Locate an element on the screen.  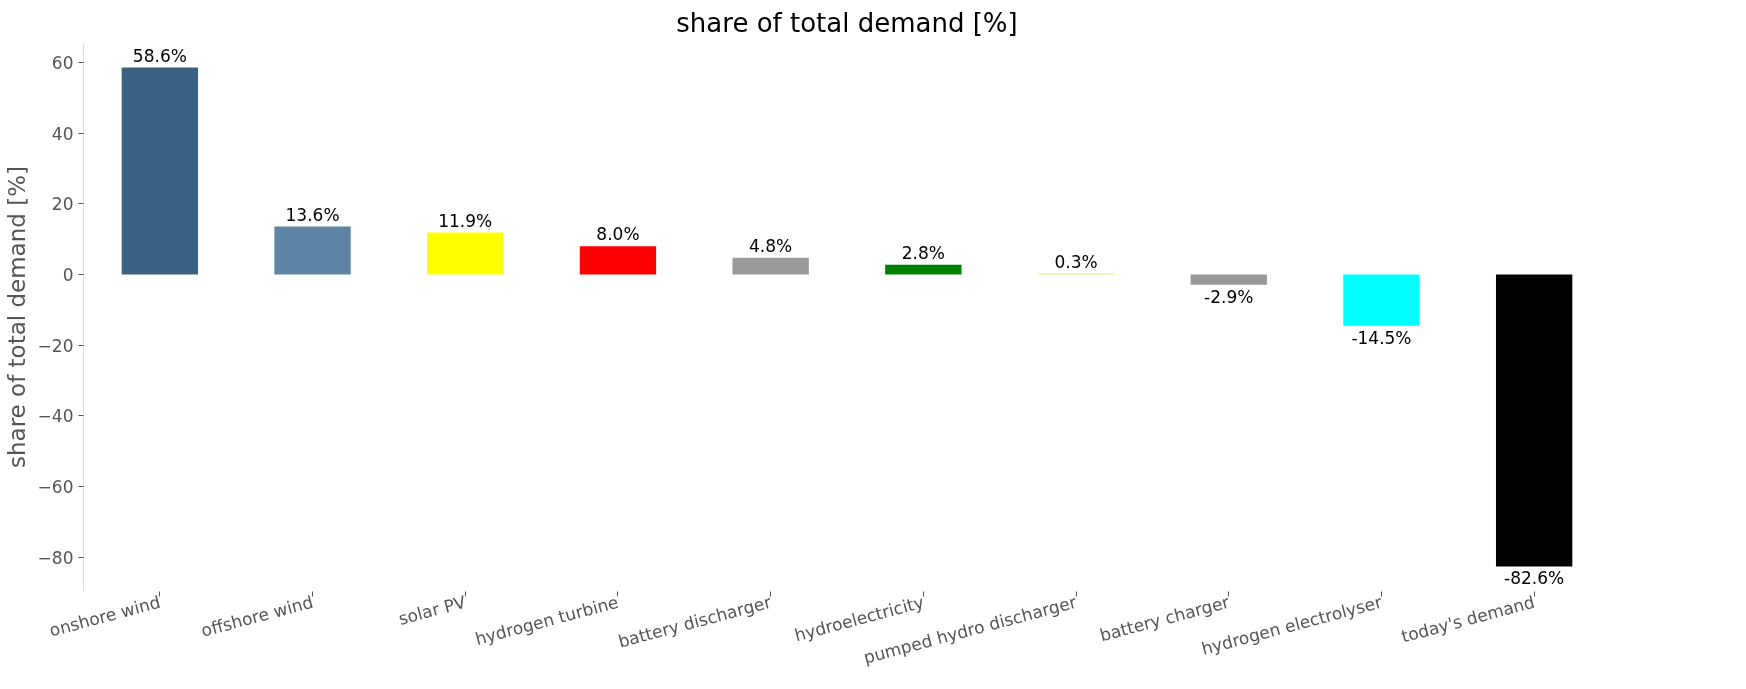
y-tick-label: −20 is located at coordinates (55, 345).